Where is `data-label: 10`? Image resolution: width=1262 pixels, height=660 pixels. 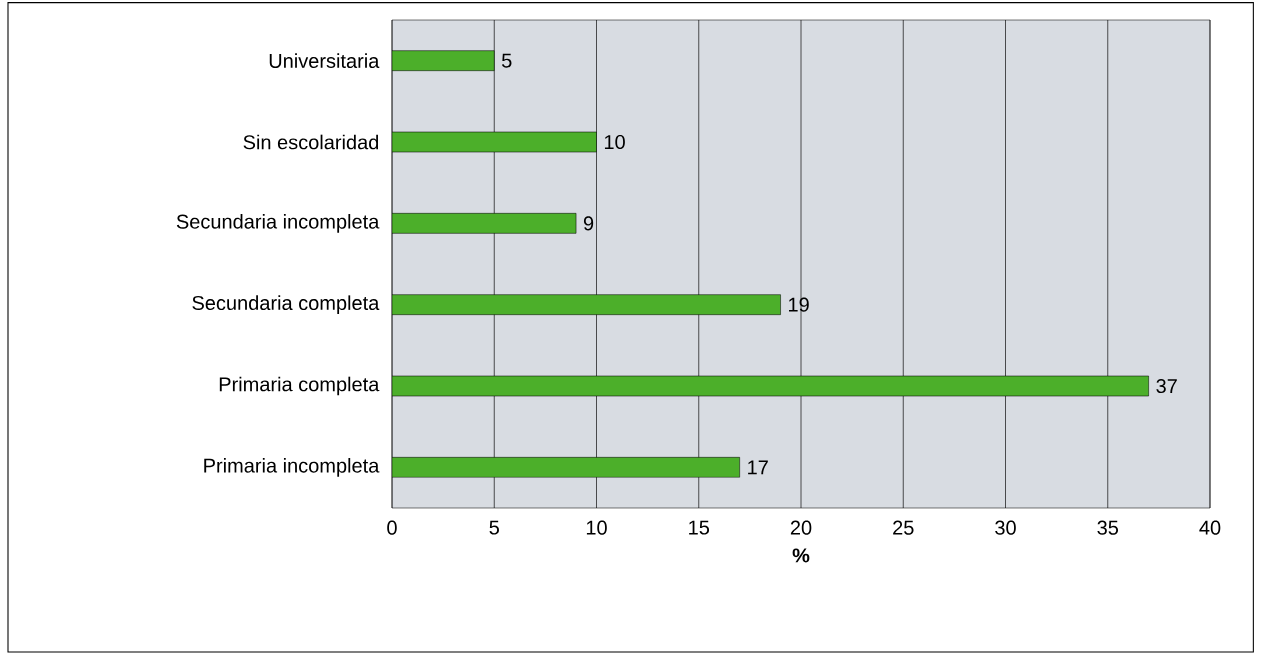
data-label: 10 is located at coordinates (614, 142).